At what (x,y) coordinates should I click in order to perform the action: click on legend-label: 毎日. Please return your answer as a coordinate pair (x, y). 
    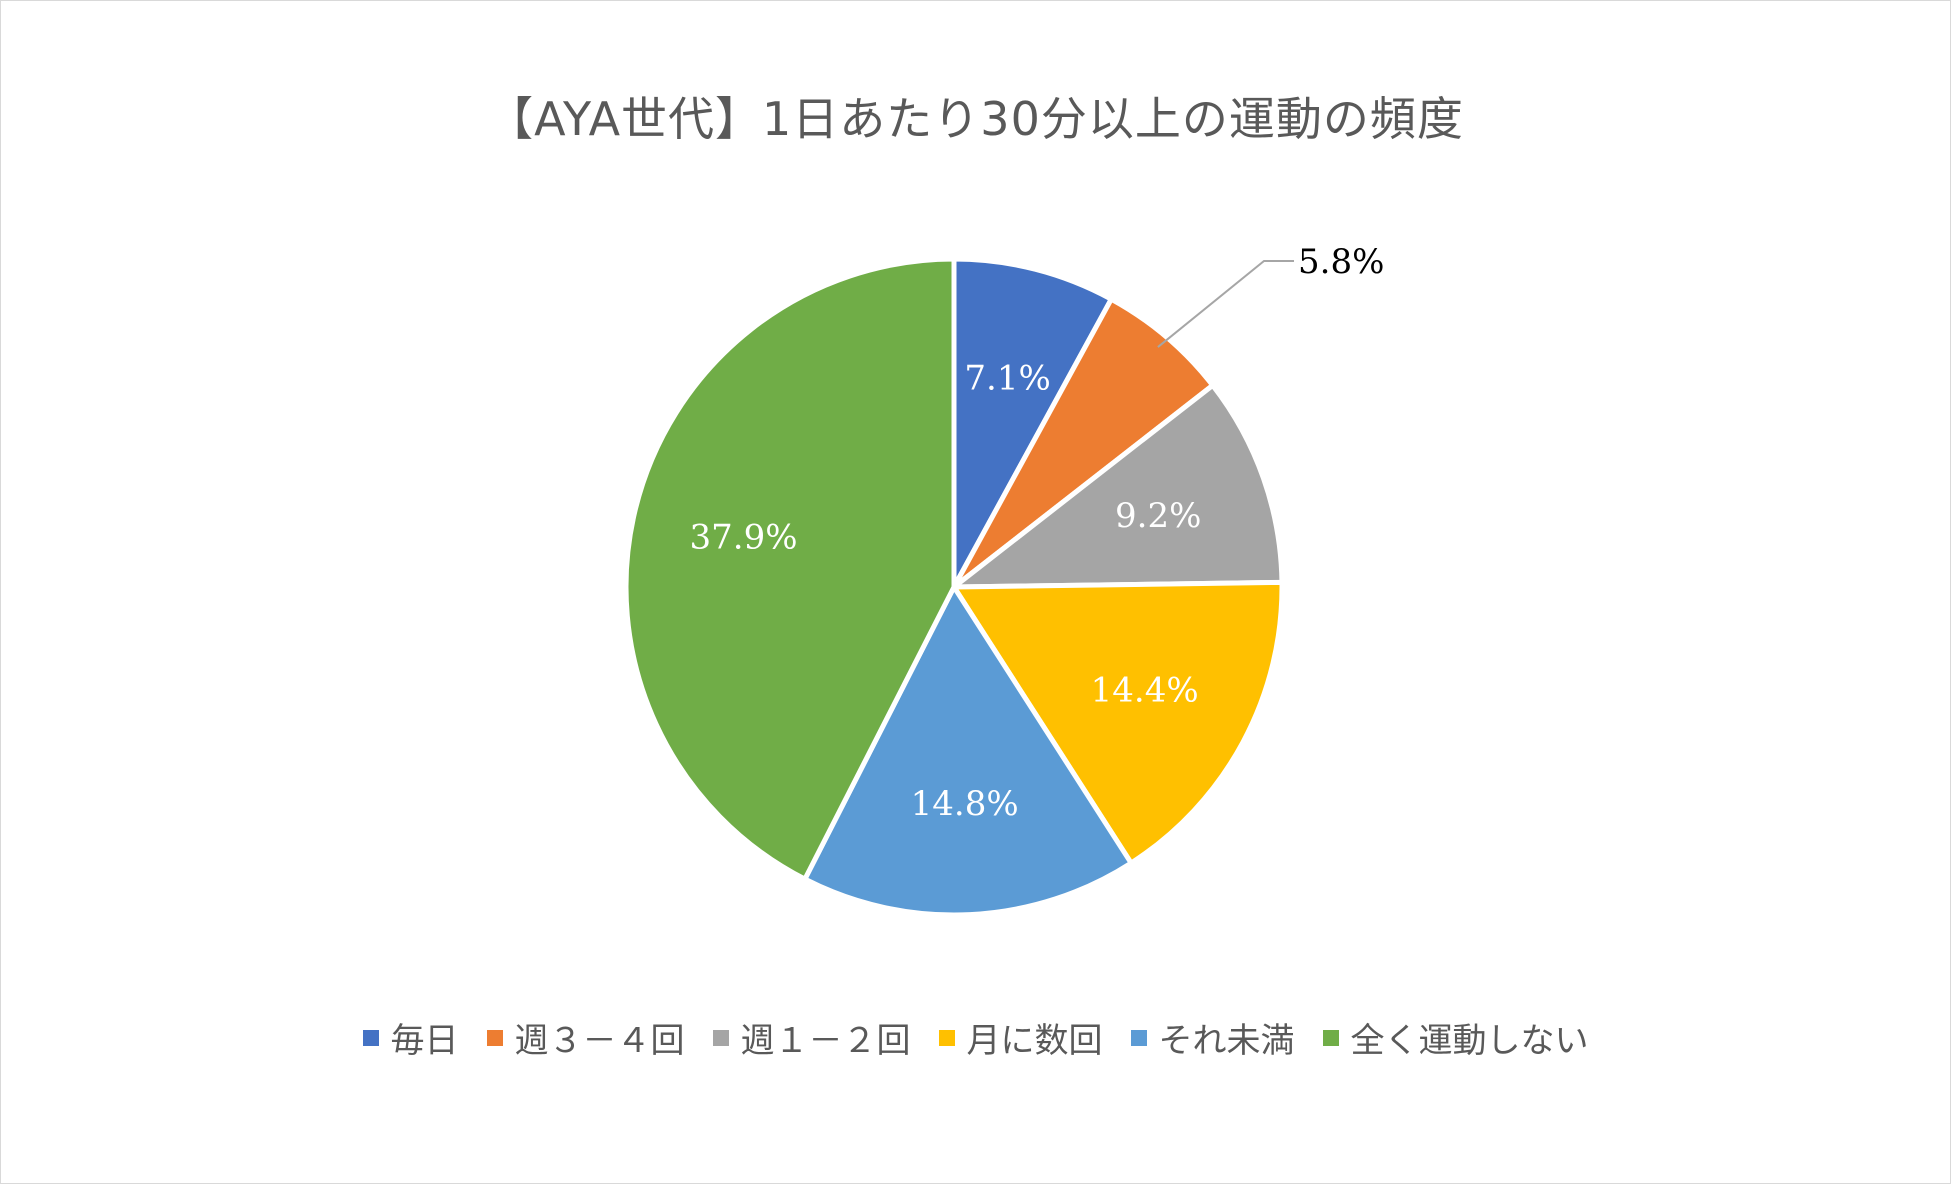
    Looking at the image, I should click on (424, 1041).